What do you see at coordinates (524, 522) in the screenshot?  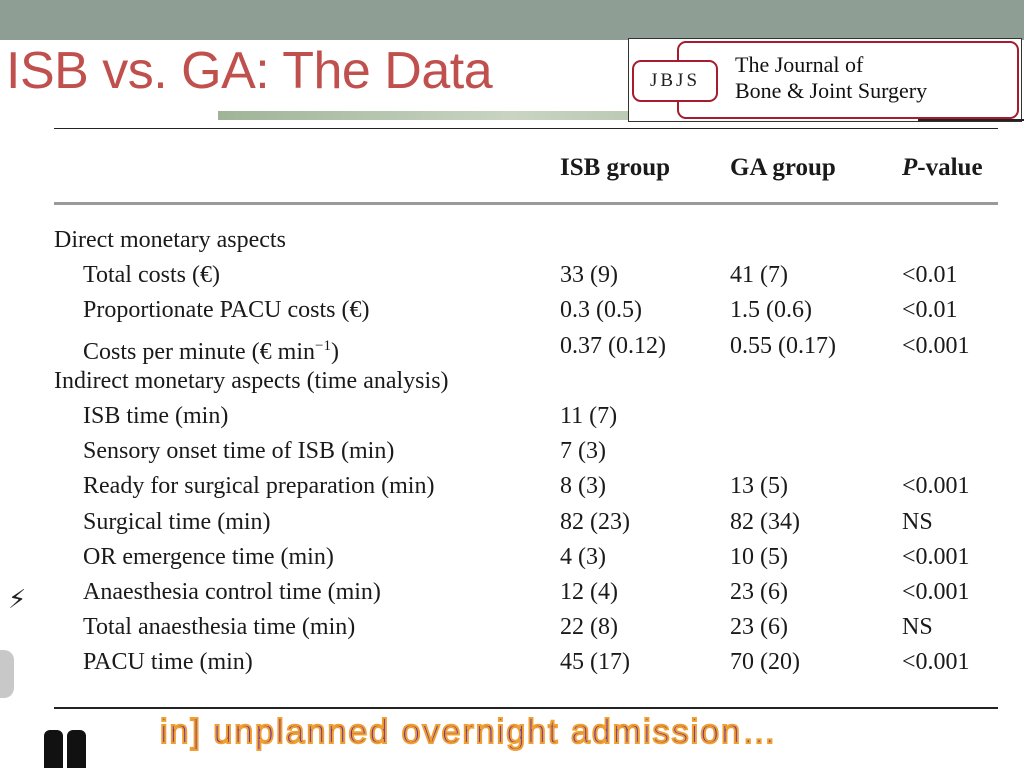 I see `table-row: Surgical time (min) 82 (23) 82 (34) NS` at bounding box center [524, 522].